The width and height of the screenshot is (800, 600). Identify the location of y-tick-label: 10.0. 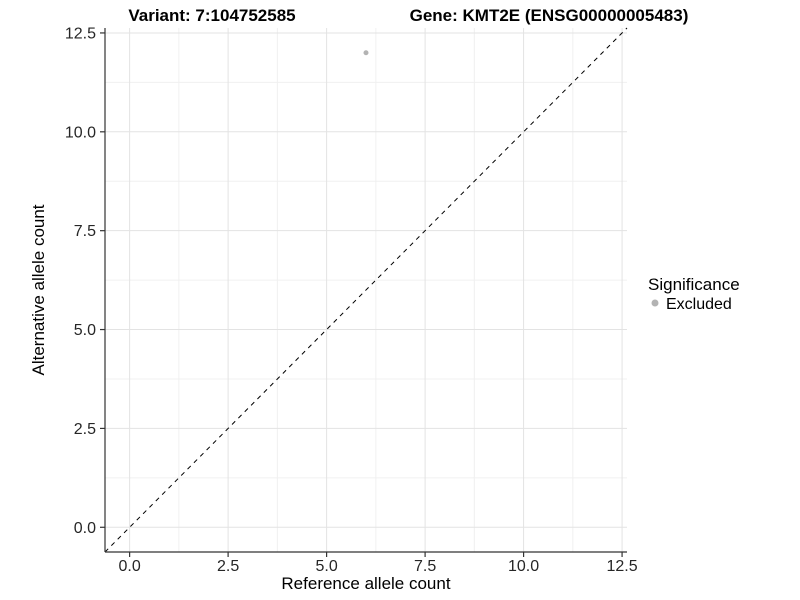
(80, 132).